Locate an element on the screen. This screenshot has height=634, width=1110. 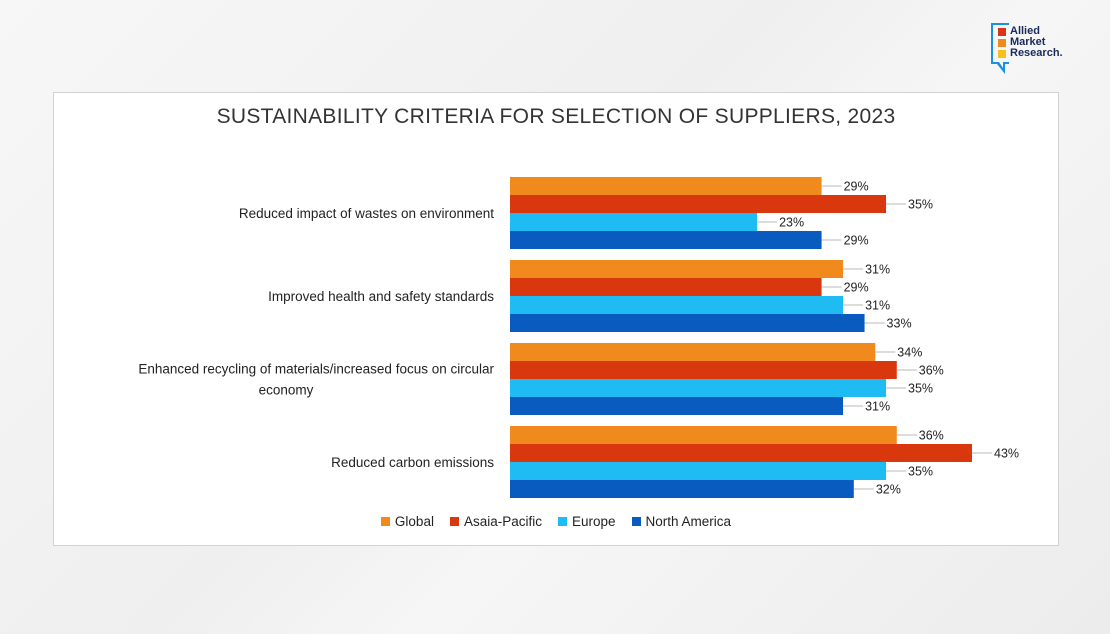
brand-logo: Allied Market Research. is located at coordinates (1037, 50).